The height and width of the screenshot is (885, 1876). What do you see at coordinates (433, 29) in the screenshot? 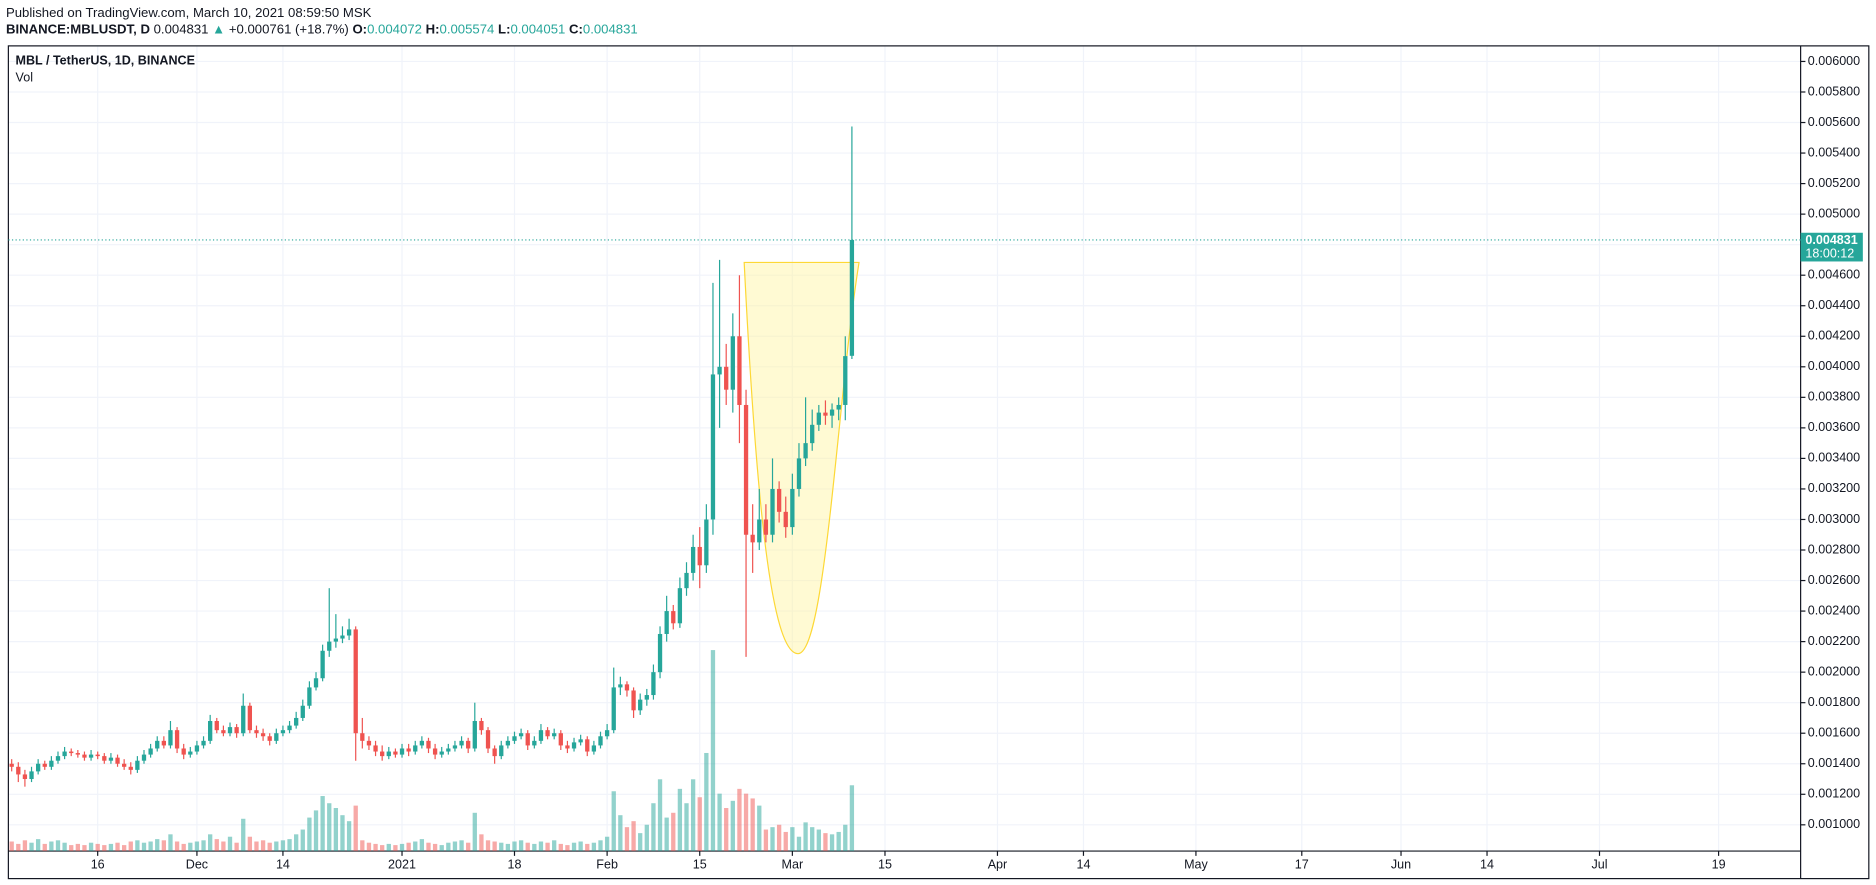
I see `high-label: H:` at bounding box center [433, 29].